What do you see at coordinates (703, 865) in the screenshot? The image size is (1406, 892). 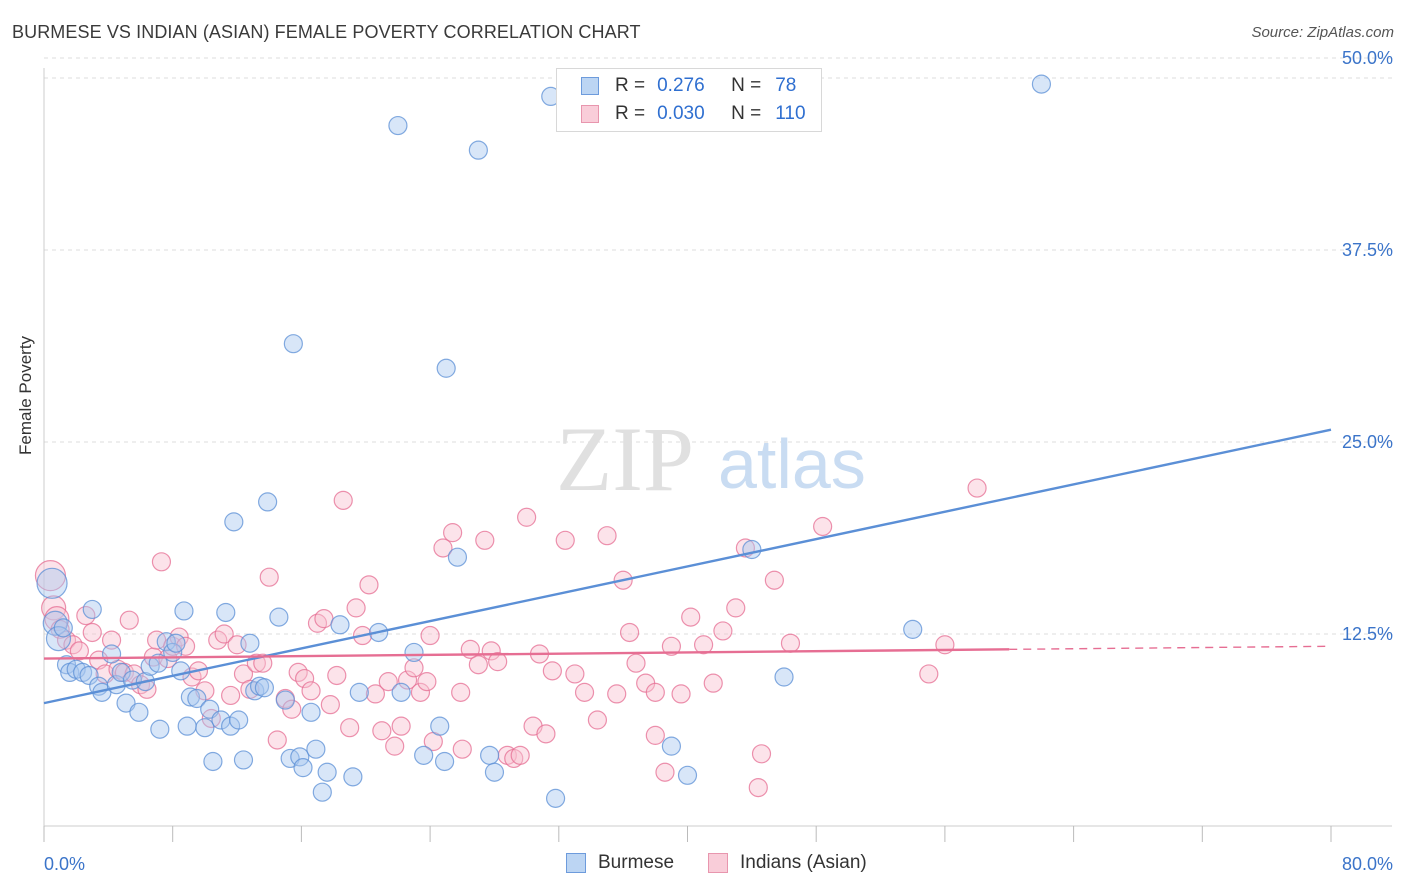 I see `series-legend: Burmese Indians (Asian)` at bounding box center [703, 865].